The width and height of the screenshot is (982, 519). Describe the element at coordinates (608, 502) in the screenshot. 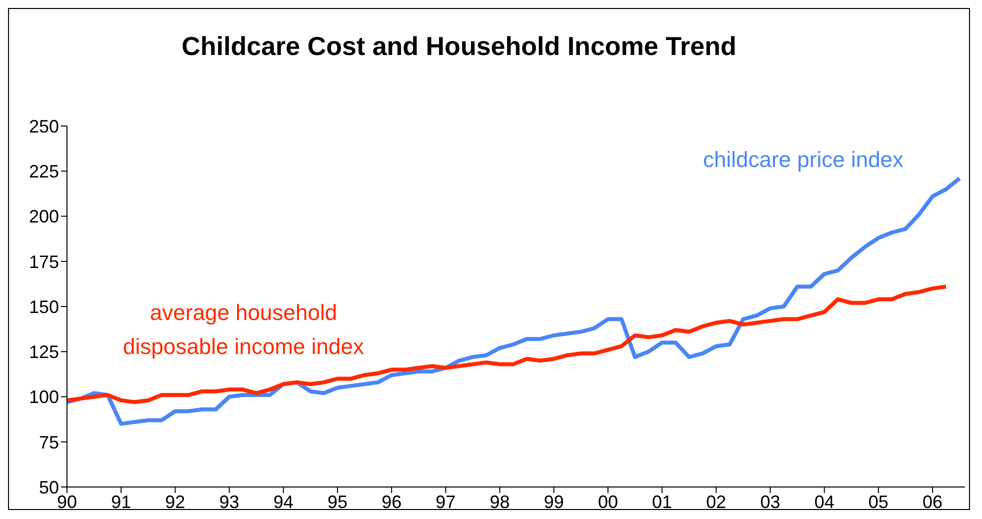

I see `x-tick-label: 00` at that location.